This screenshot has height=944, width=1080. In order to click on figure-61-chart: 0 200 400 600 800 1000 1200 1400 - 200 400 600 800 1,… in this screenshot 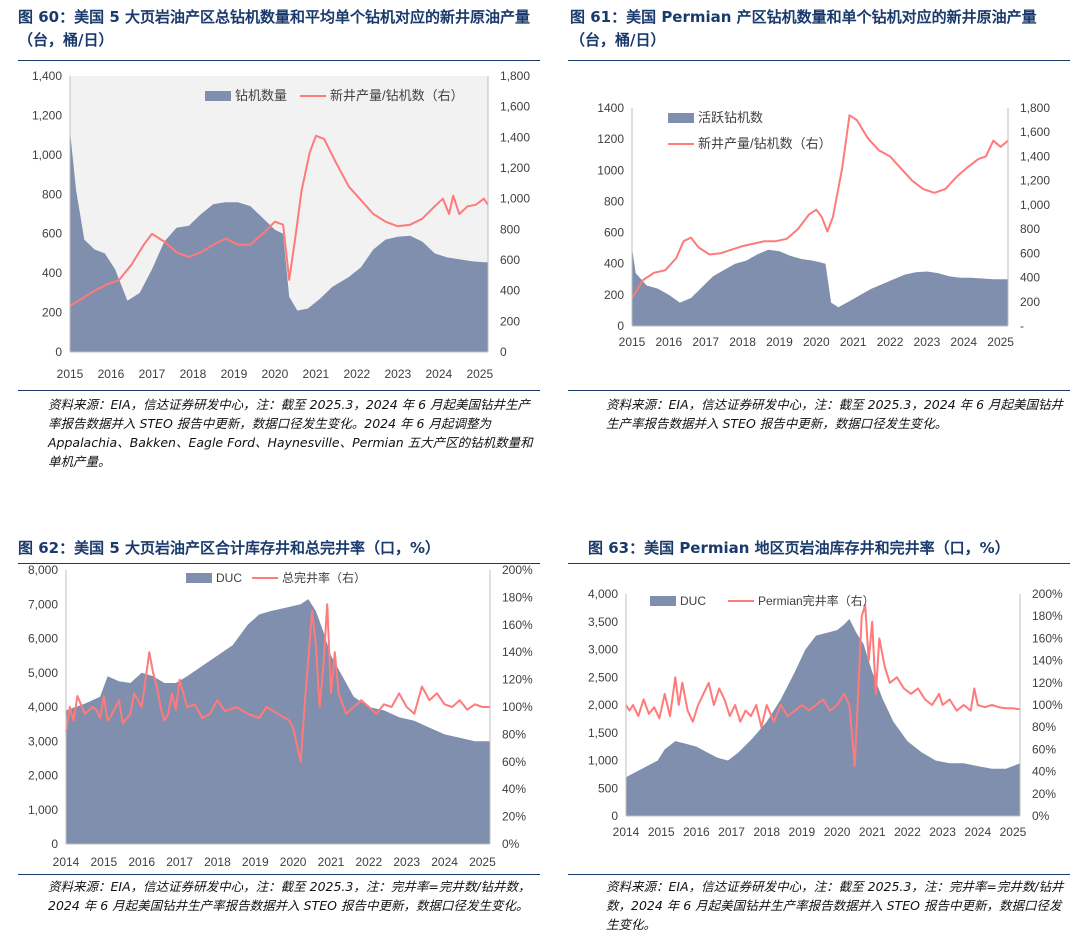, I will do `click(823, 225)`.